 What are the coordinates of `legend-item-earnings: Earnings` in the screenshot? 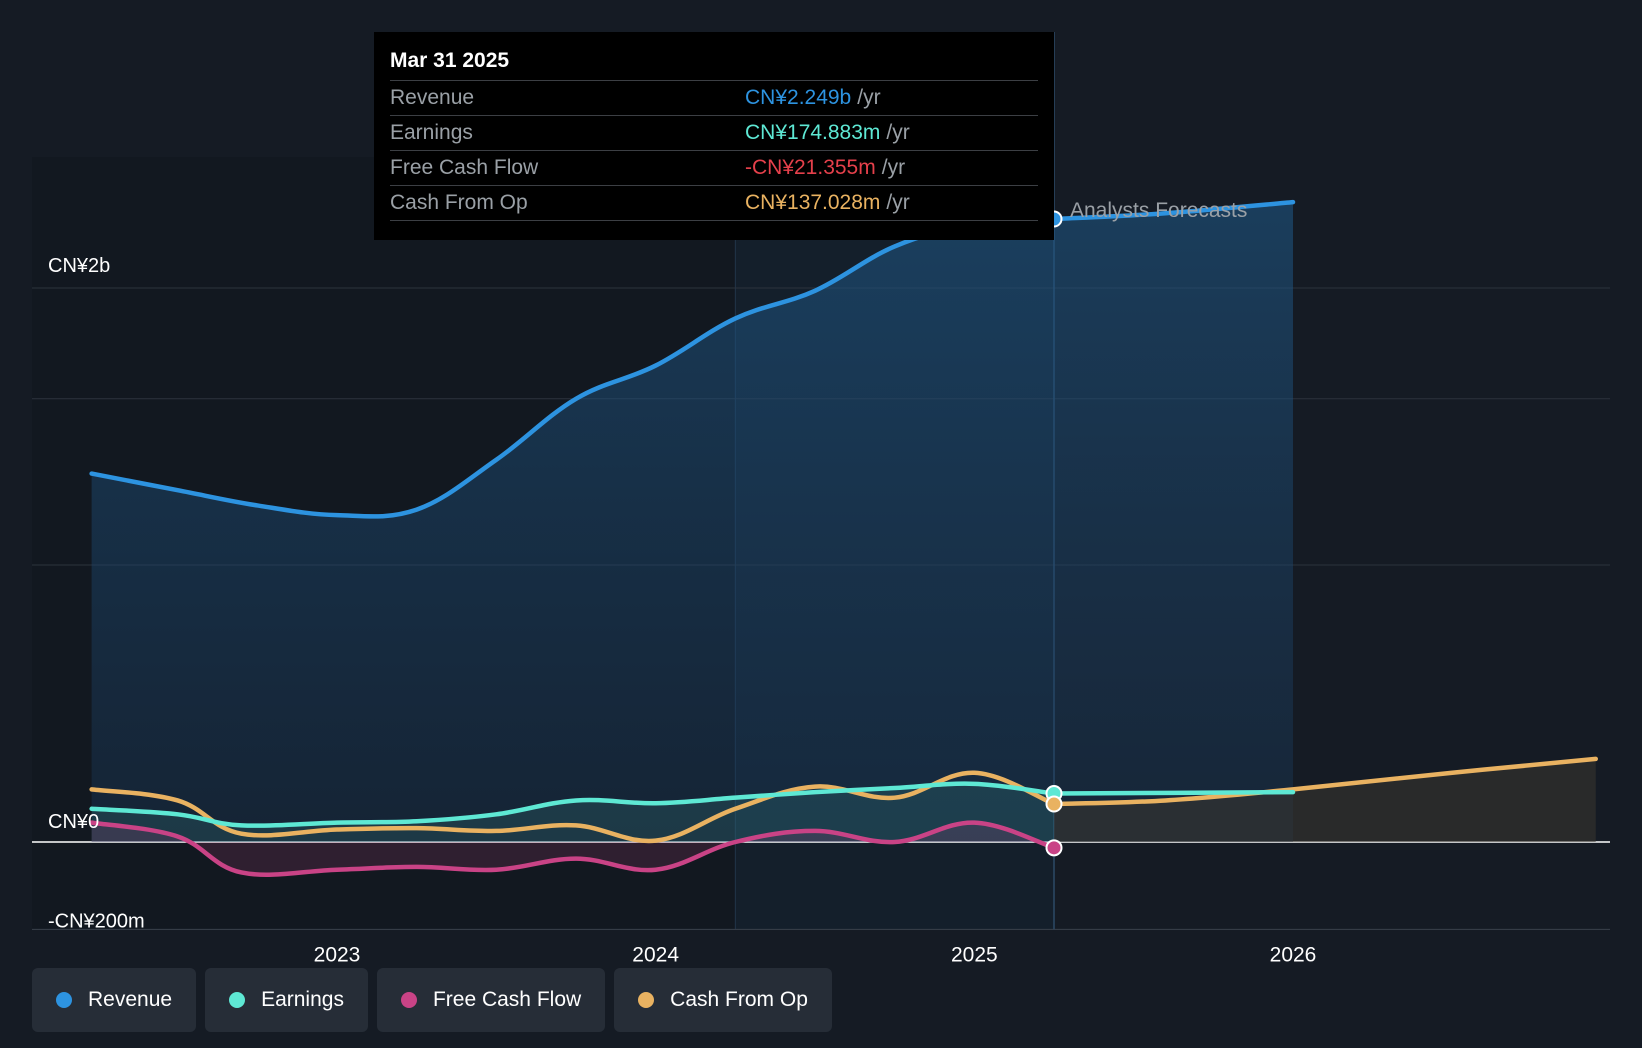 It's located at (286, 1000).